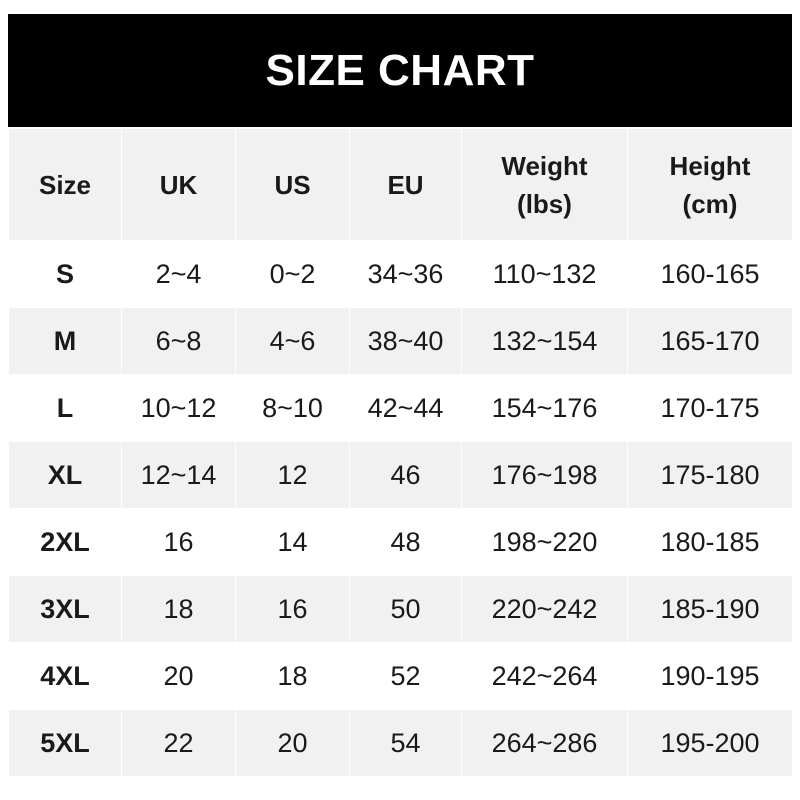 The width and height of the screenshot is (800, 800). What do you see at coordinates (65, 408) in the screenshot?
I see `cell-size: L` at bounding box center [65, 408].